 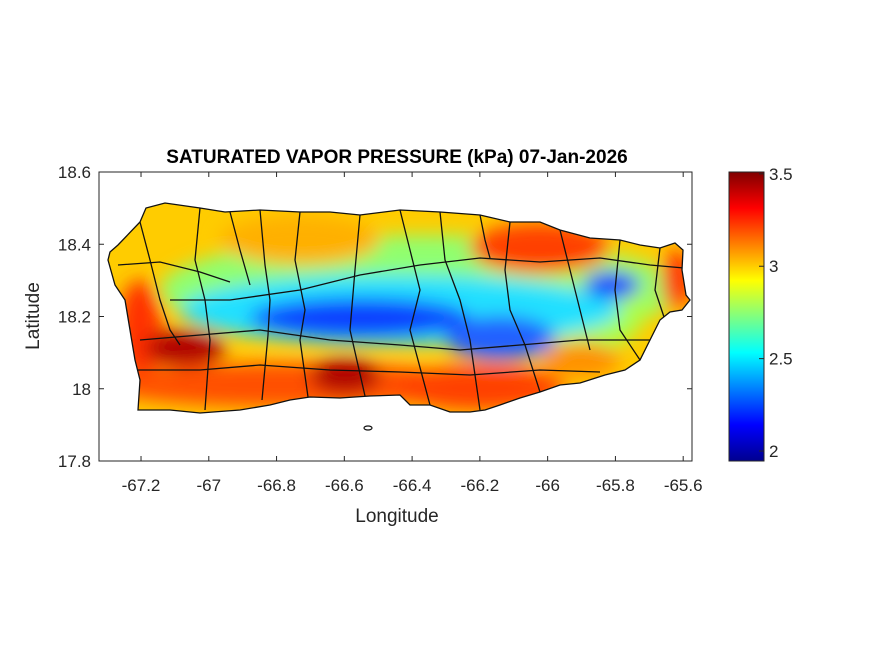 I want to click on x-axis-label: Longitude, so click(x=396, y=516).